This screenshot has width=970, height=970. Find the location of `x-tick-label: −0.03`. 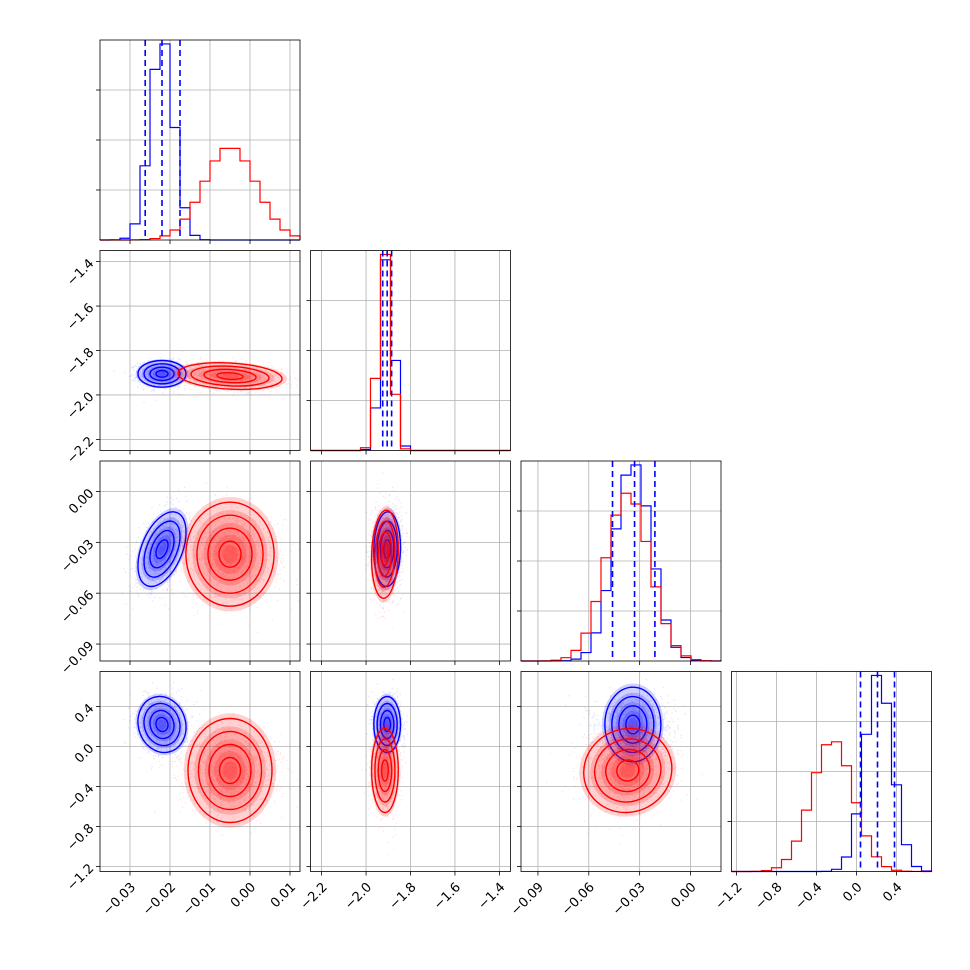

x-tick-label: −0.03 is located at coordinates (119, 899).